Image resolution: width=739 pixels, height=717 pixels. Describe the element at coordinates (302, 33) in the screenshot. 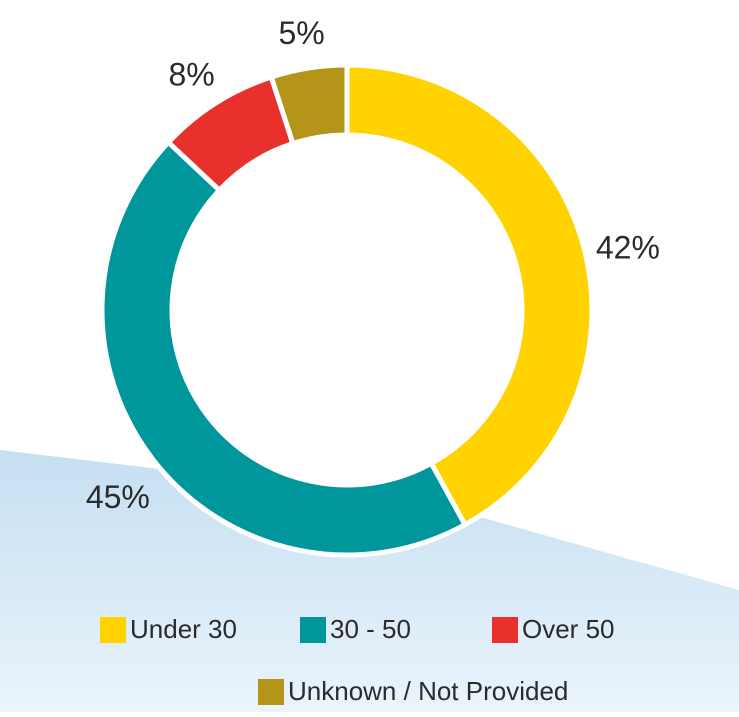

I see `slice-label: 5%` at that location.